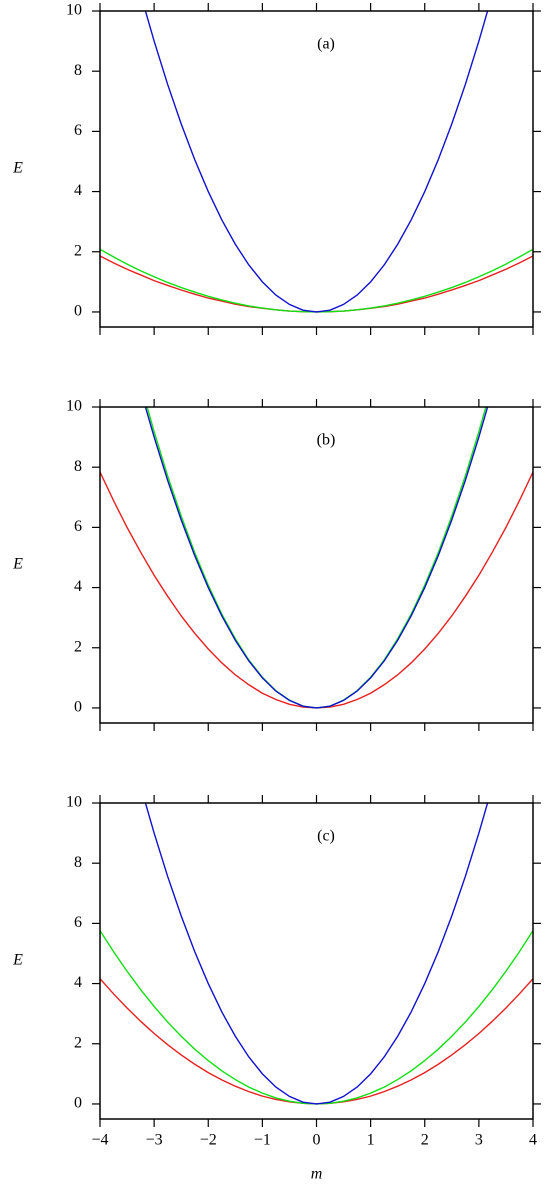 Image resolution: width=554 pixels, height=1190 pixels. Describe the element at coordinates (326, 440) in the screenshot. I see `panel-annotation: (b)` at that location.